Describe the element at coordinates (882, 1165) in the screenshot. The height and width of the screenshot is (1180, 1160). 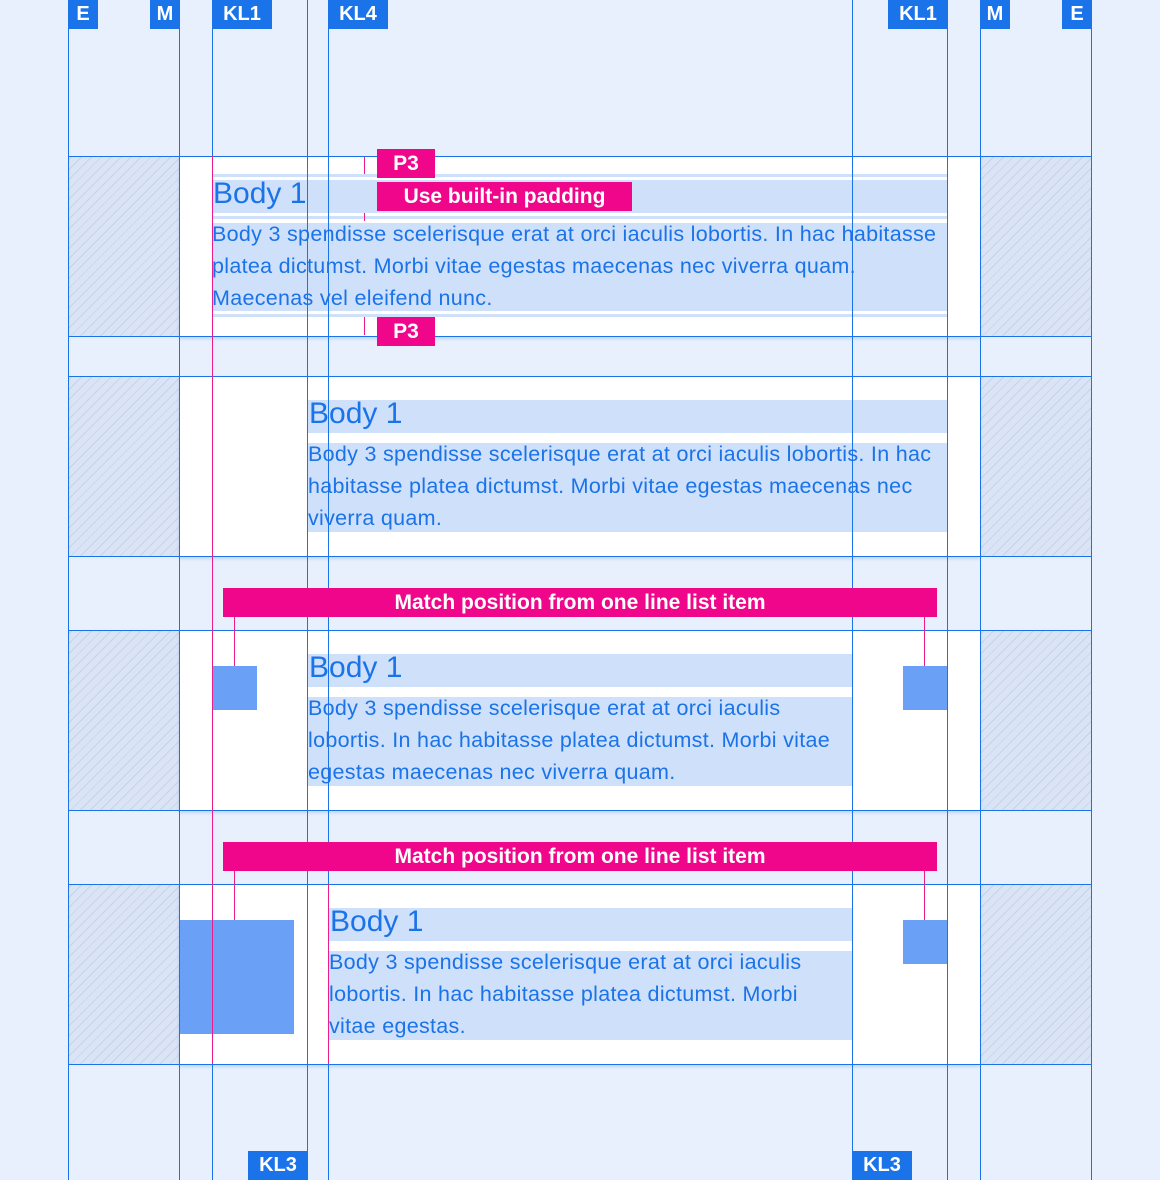
I see `column-label-kl3-right: KL3` at that location.